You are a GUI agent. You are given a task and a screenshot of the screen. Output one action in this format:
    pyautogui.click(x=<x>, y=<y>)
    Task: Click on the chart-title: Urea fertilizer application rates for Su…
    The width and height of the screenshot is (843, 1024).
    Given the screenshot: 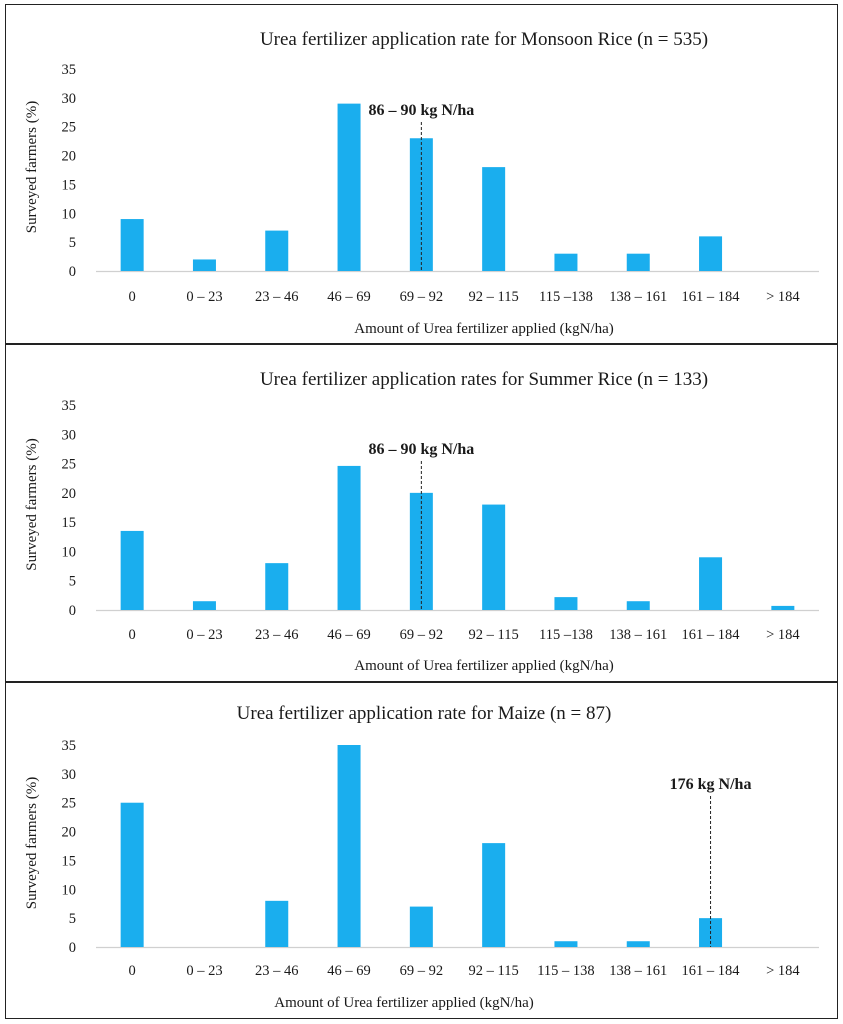 What is the action you would take?
    pyautogui.click(x=484, y=379)
    